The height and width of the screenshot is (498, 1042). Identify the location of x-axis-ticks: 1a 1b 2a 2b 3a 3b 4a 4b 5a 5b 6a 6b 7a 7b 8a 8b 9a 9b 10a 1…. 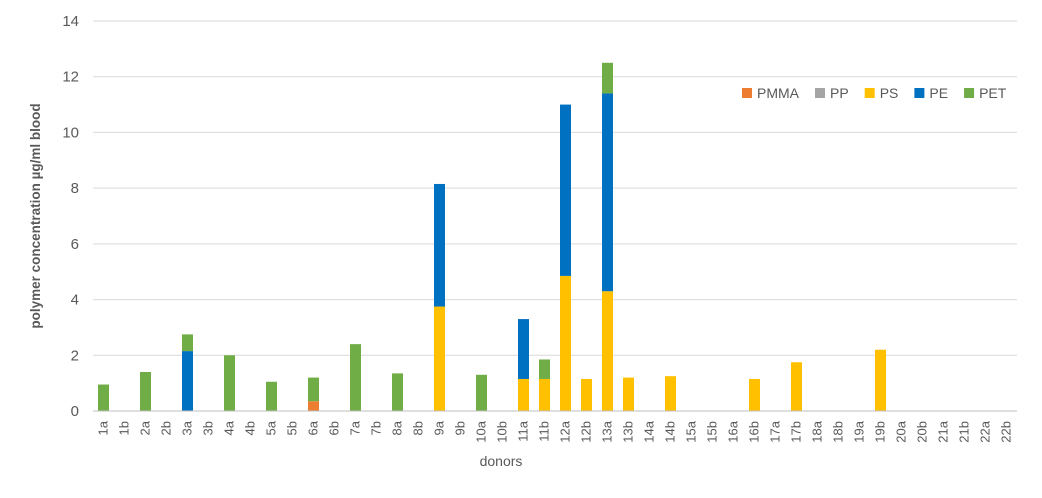
(555, 431).